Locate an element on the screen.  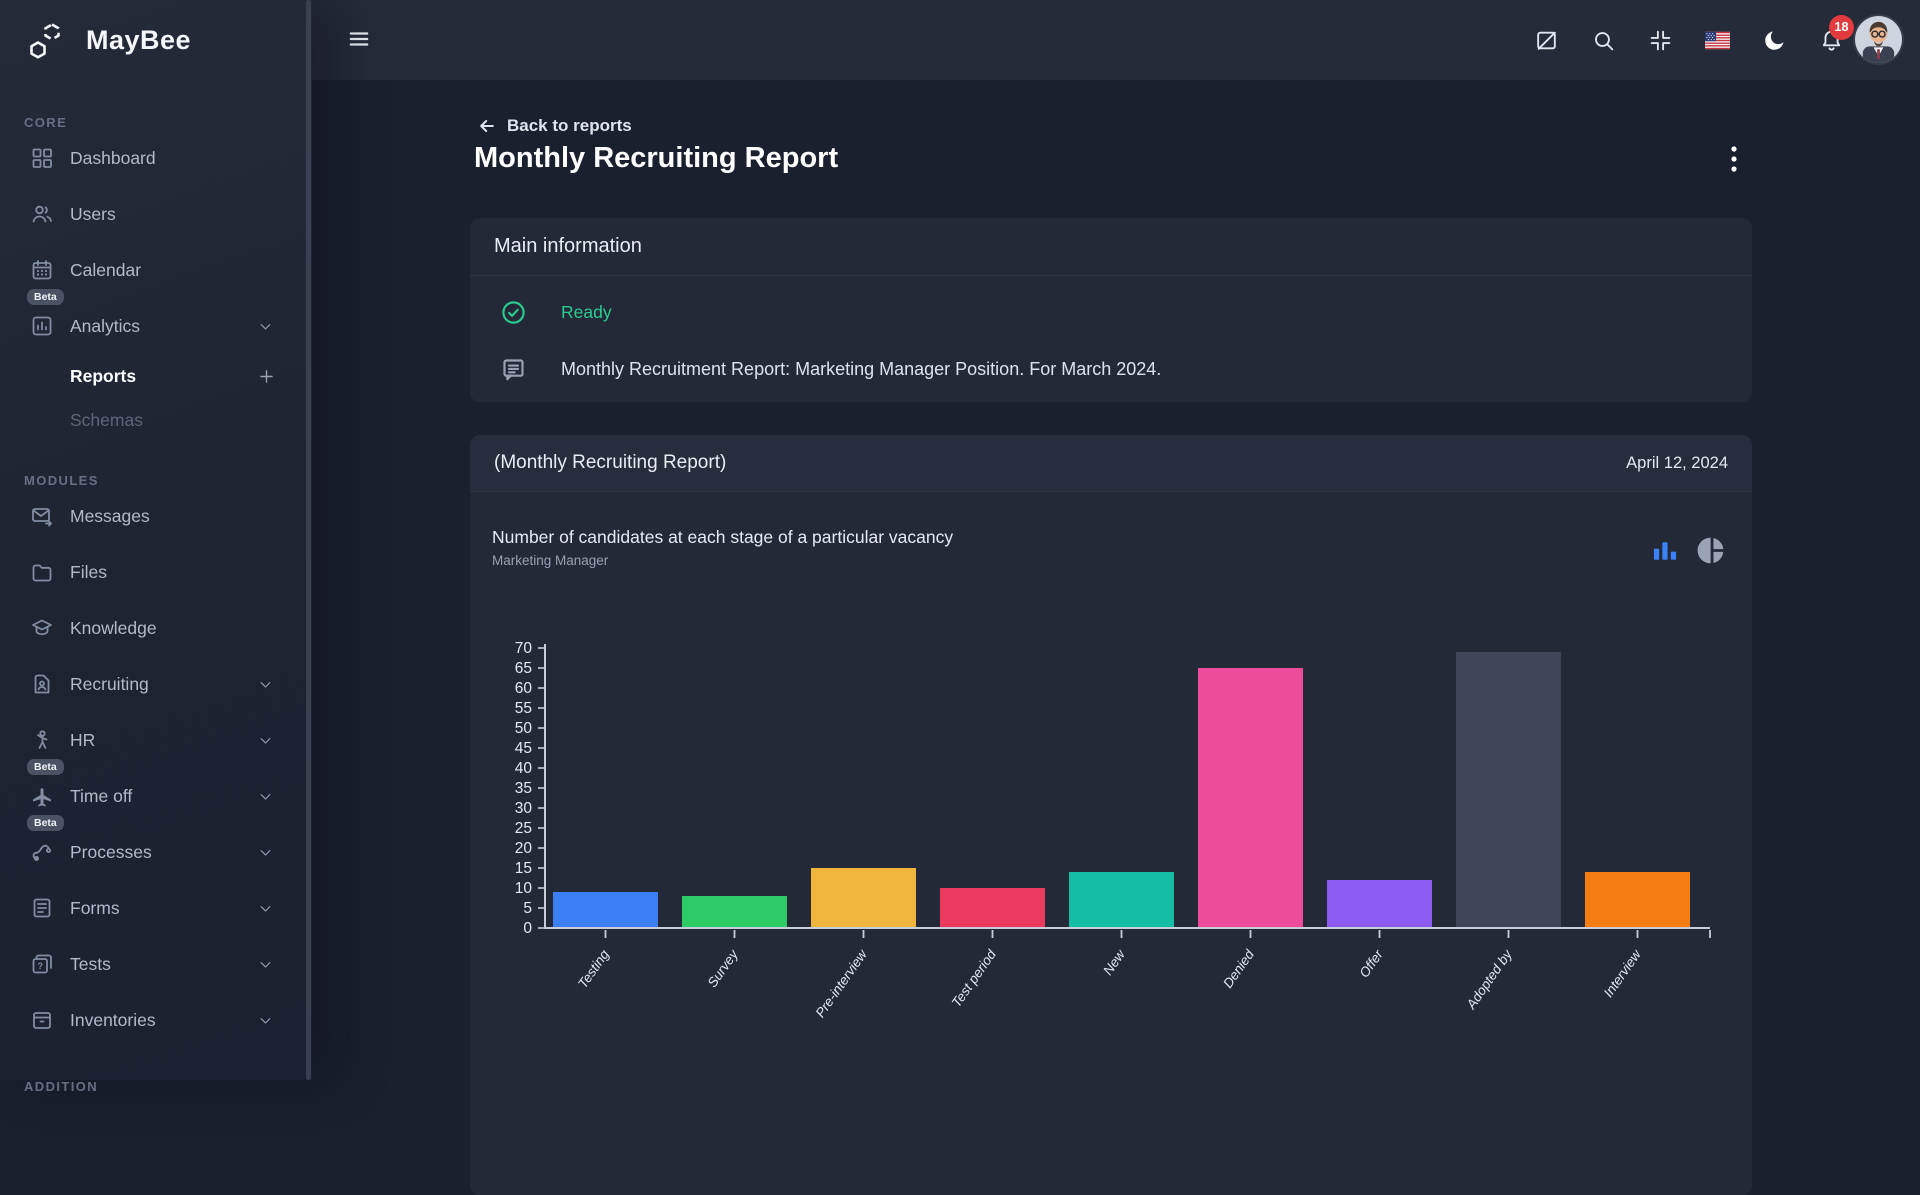
dark-mode-moon-icon is located at coordinates (1774, 40).